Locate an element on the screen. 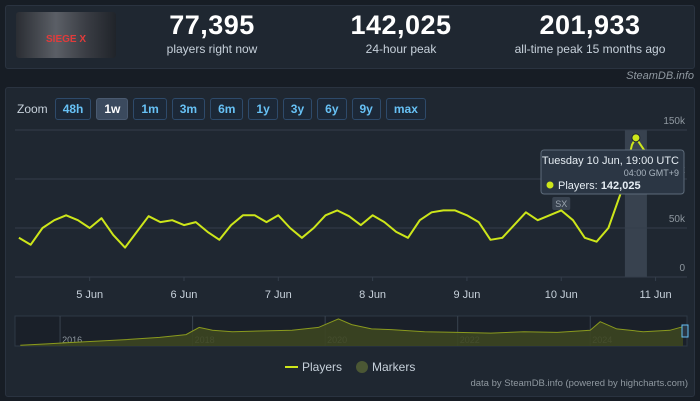 Image resolution: width=700 pixels, height=401 pixels. legend-label: Players is located at coordinates (322, 367).